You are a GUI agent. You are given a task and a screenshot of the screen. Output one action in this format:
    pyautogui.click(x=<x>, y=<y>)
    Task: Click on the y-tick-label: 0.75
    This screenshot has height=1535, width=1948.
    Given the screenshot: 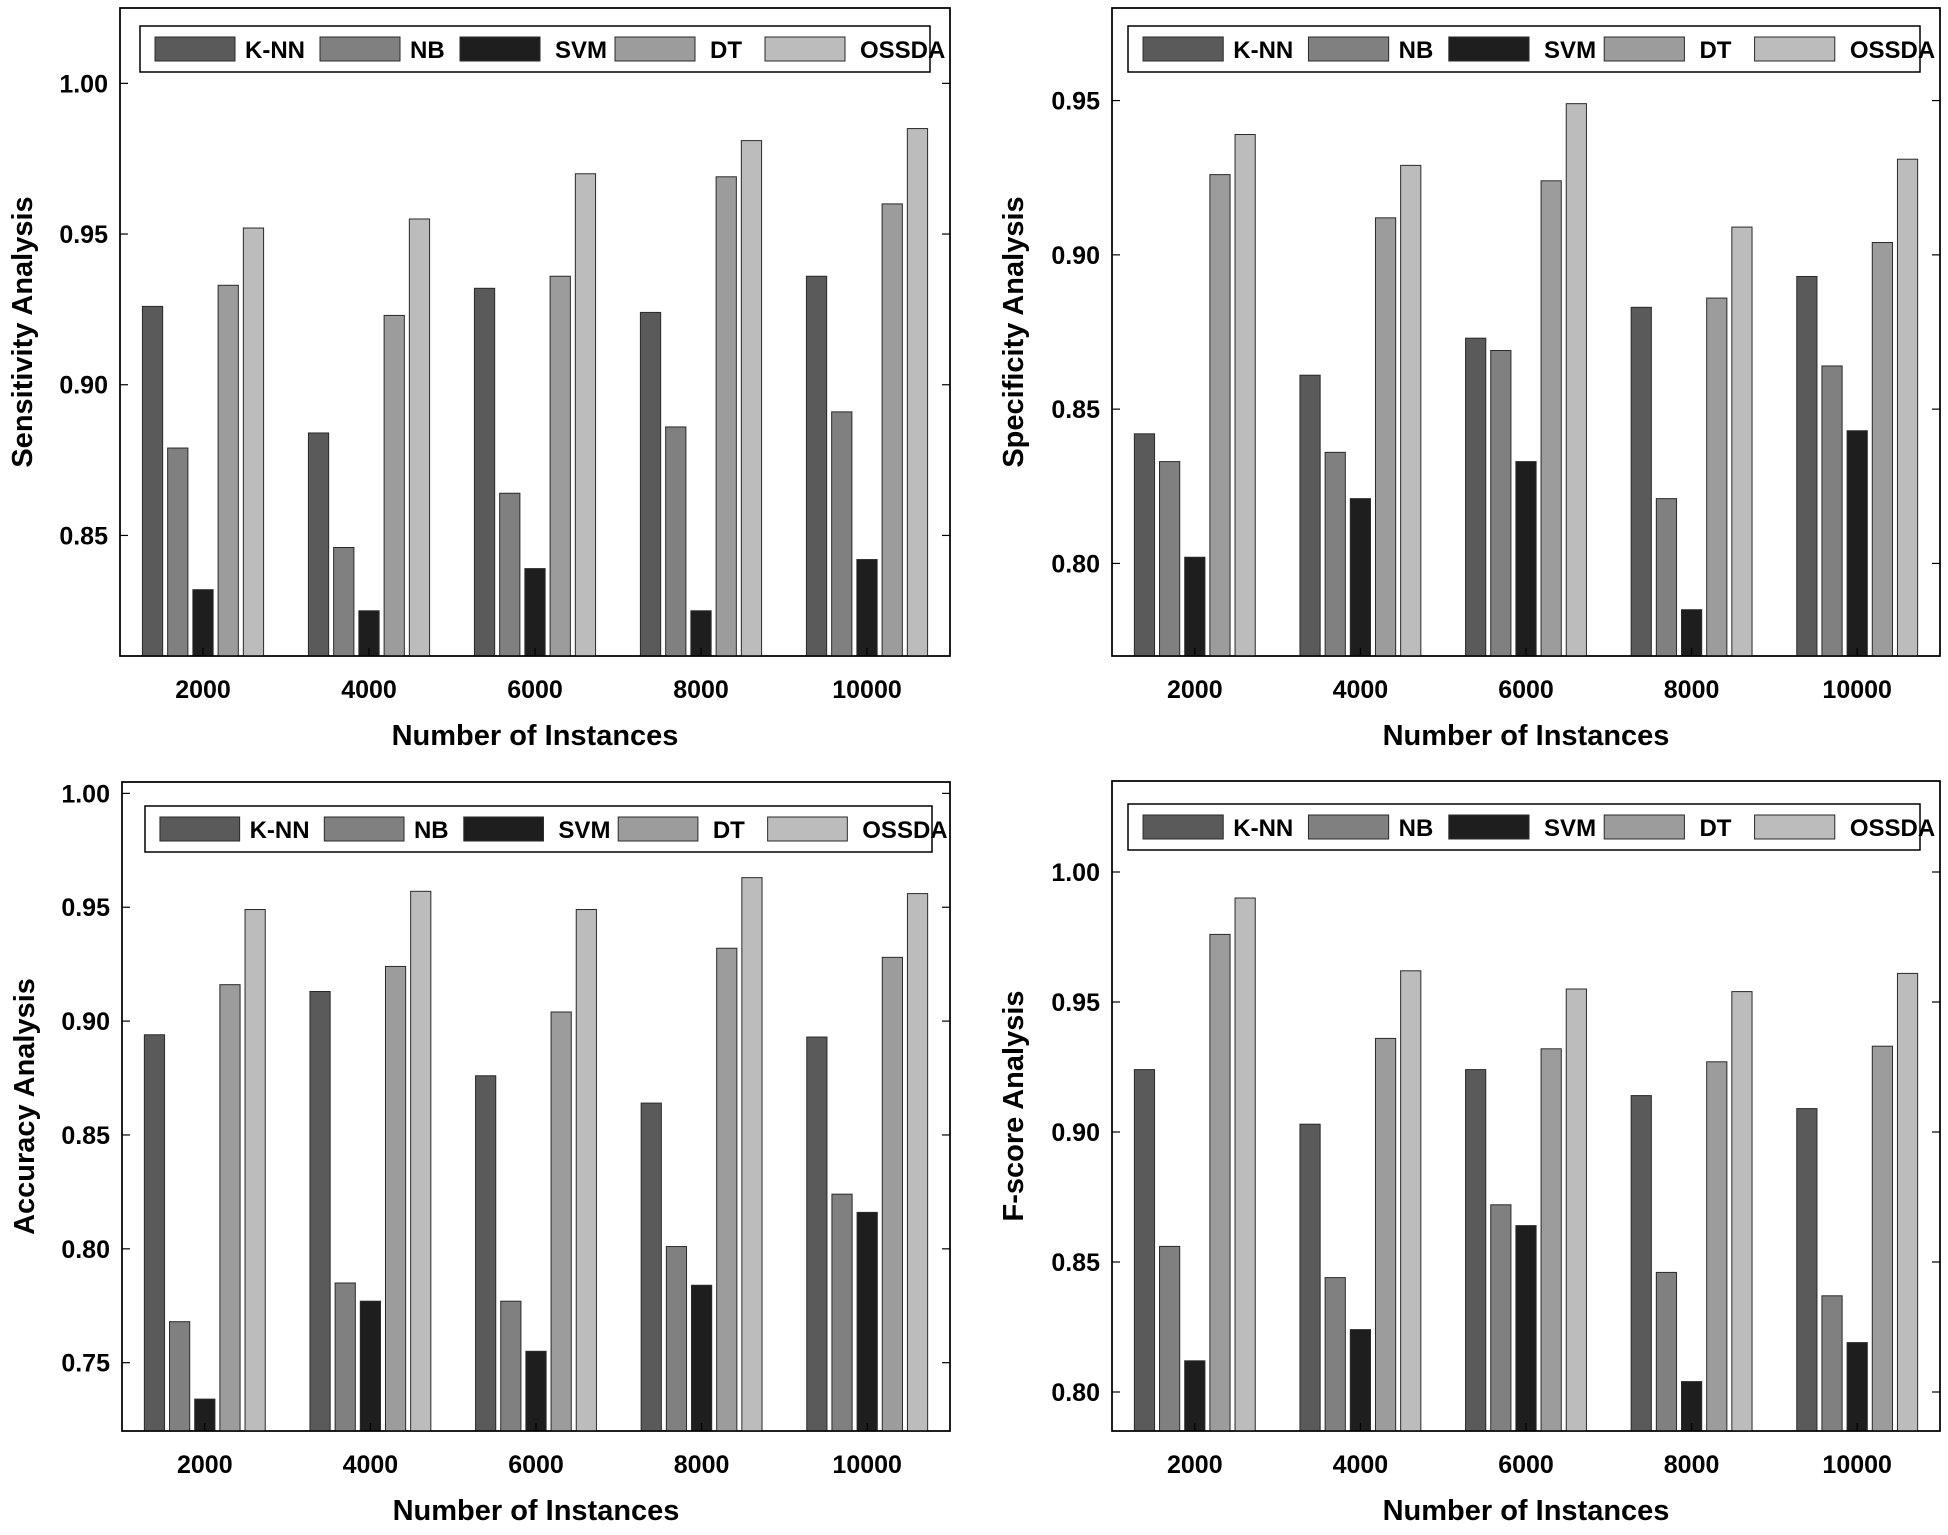 What is the action you would take?
    pyautogui.click(x=85, y=1364)
    